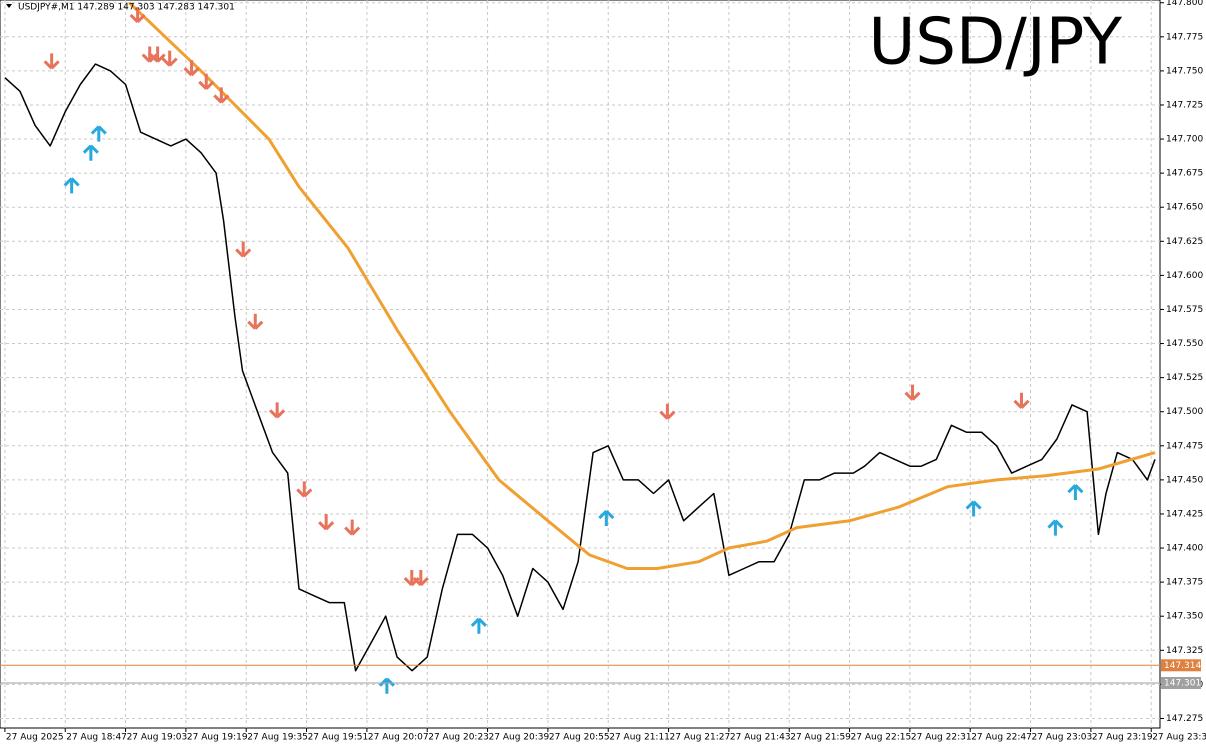  I want to click on y-tick-label: 147.475, so click(1184, 446).